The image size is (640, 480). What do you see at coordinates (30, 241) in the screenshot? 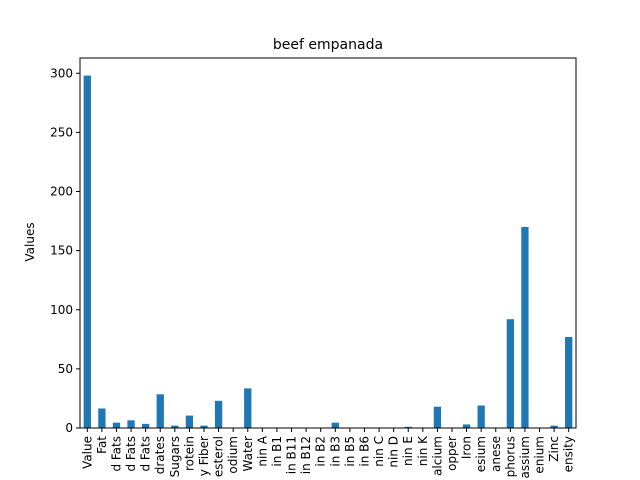
I see `y-axis-label: Values` at bounding box center [30, 241].